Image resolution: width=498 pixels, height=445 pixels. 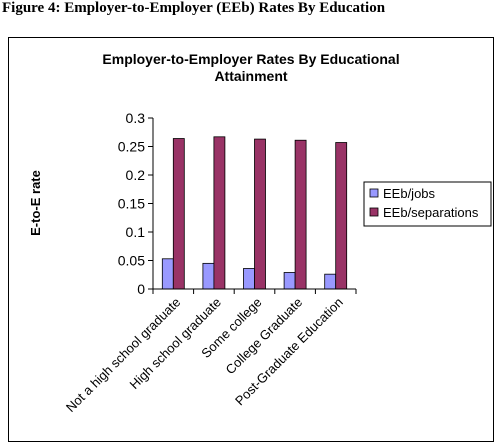 I want to click on chart-title-line-2: Attainment, so click(x=250, y=76).